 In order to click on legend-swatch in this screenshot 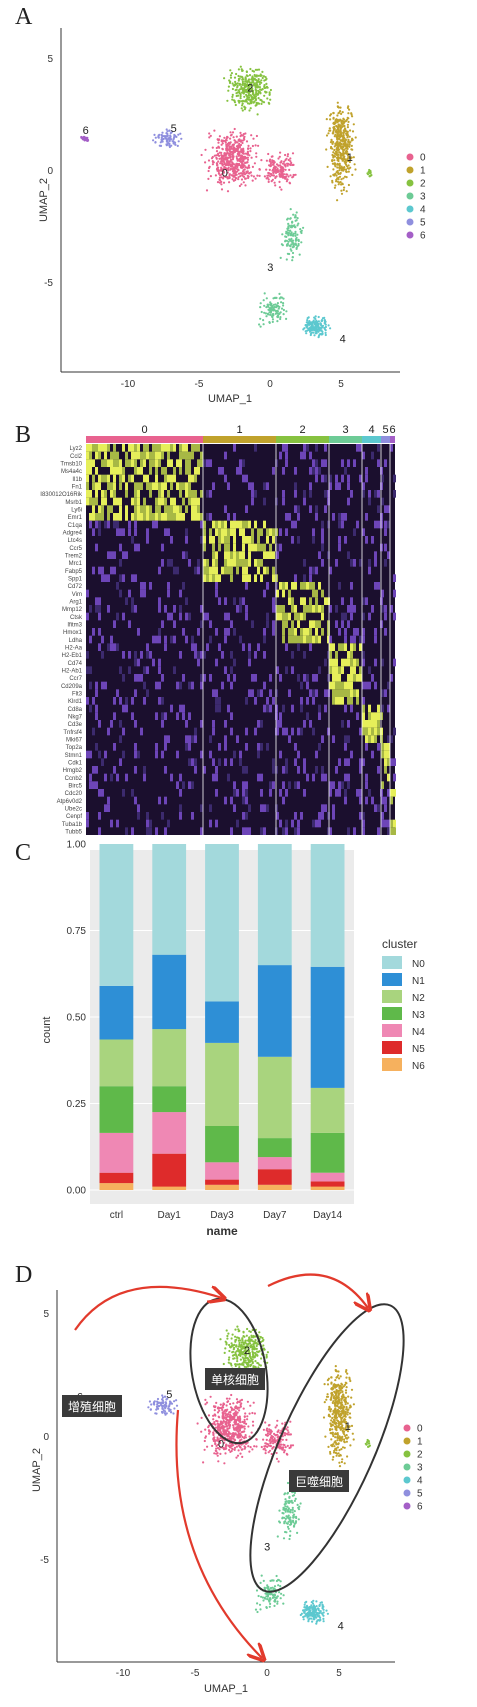, I will do `click(410, 209)`.